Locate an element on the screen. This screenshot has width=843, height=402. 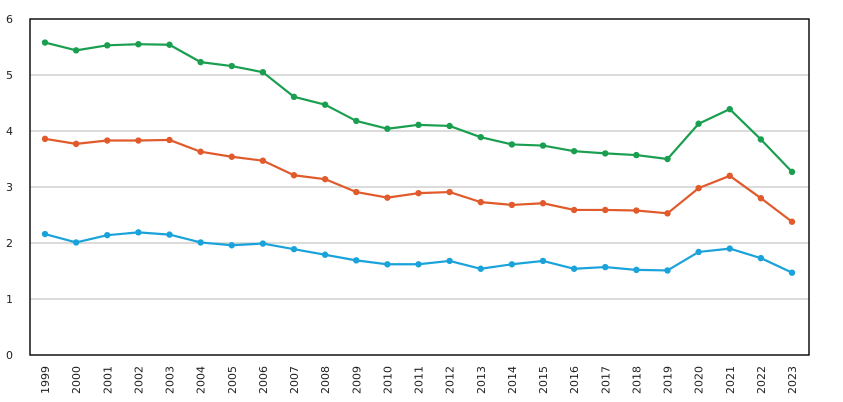
x-tick-label: 2005 is located at coordinates (232, 380).